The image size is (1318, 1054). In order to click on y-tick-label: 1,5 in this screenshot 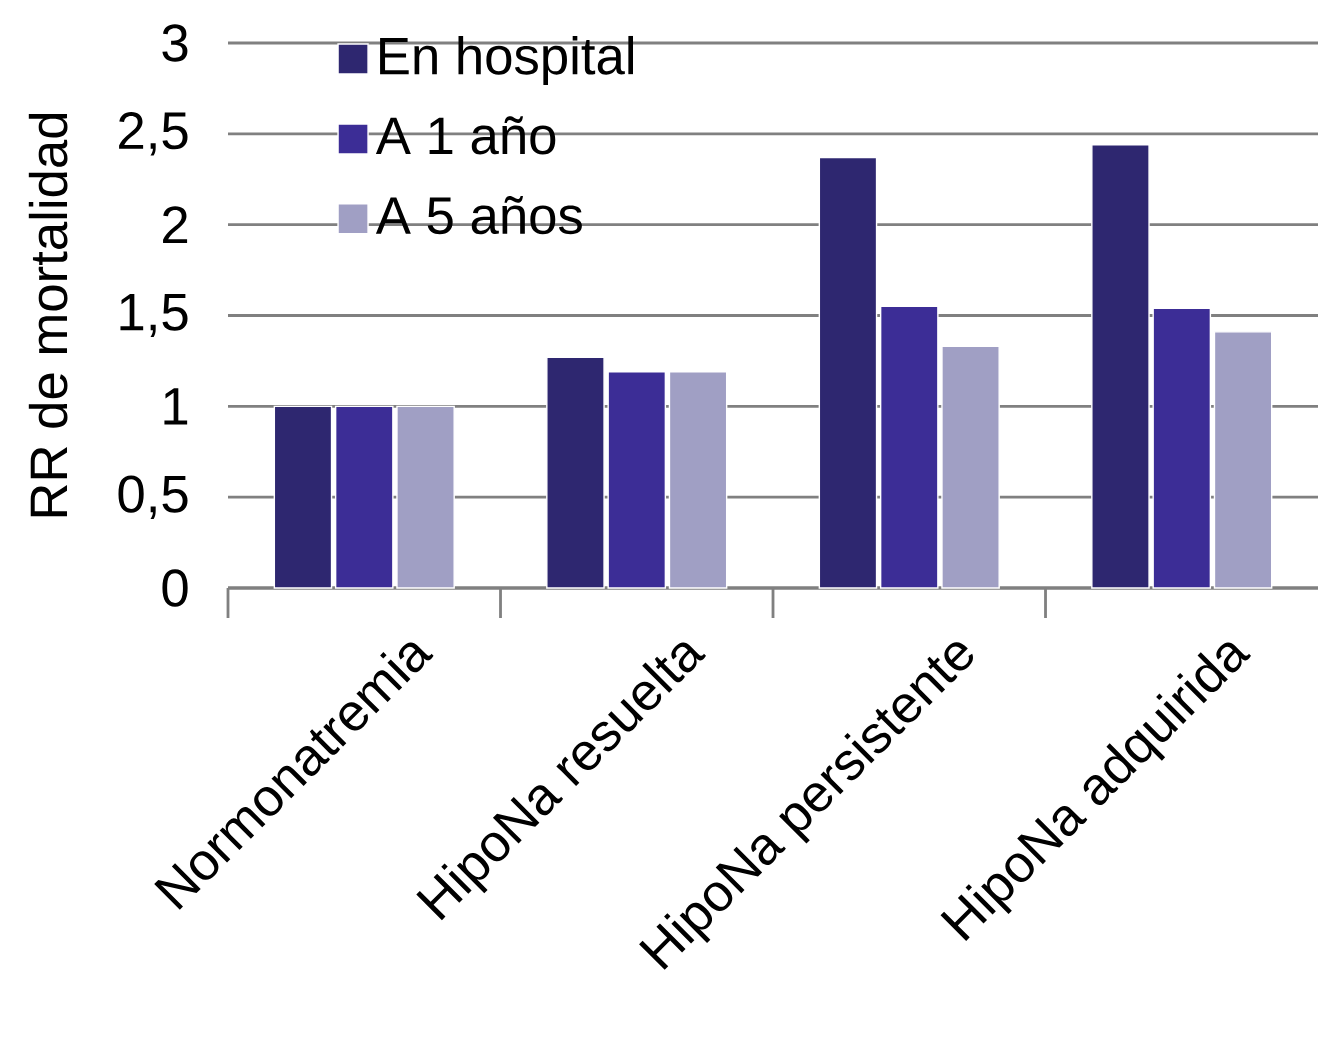, I will do `click(154, 315)`.